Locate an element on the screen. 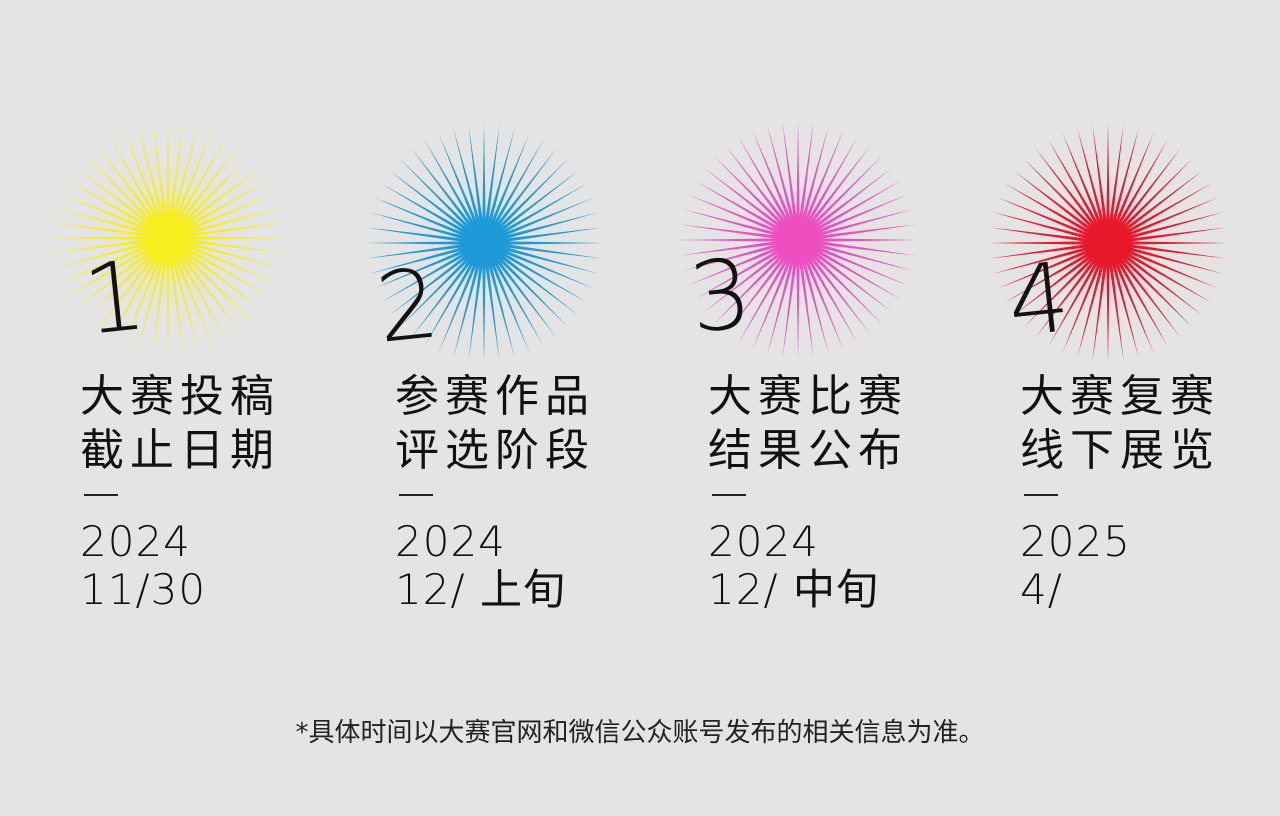 The width and height of the screenshot is (1280, 816). title-line: 参赛作品 is located at coordinates (495, 396).